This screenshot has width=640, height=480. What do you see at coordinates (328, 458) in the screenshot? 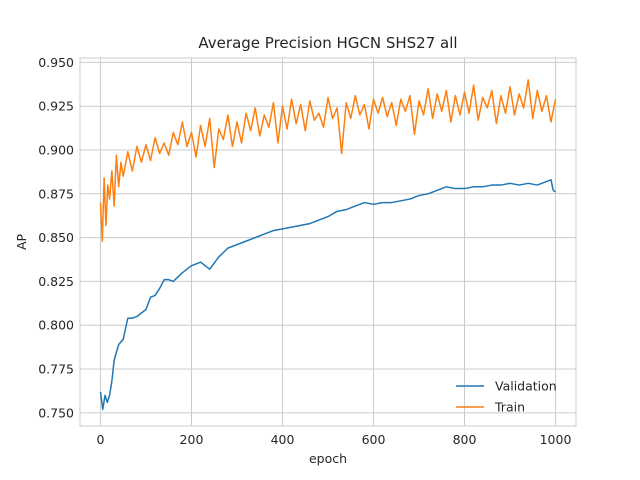
I see `x-axis-label: epoch` at bounding box center [328, 458].